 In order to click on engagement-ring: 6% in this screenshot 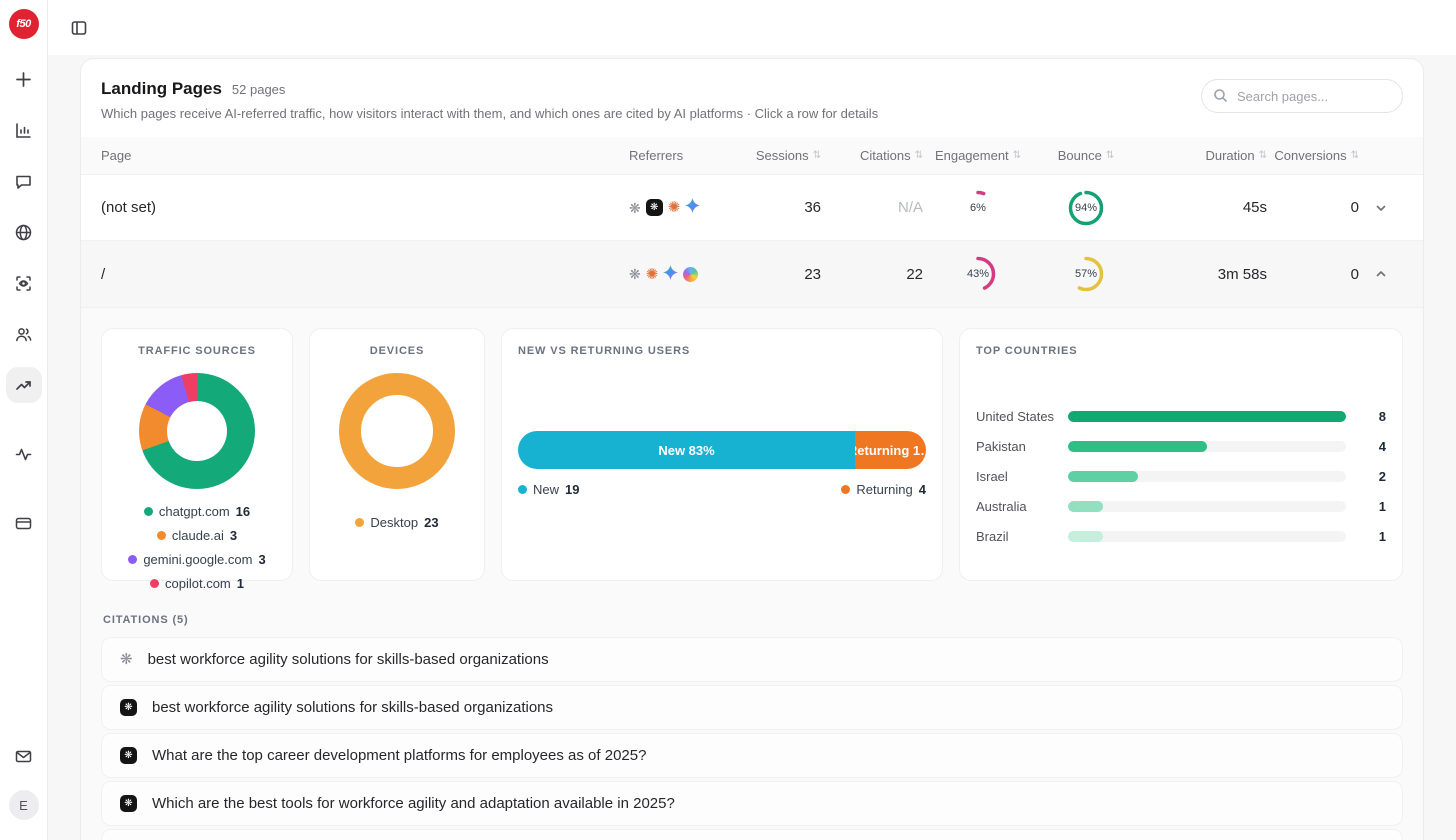, I will do `click(978, 208)`.